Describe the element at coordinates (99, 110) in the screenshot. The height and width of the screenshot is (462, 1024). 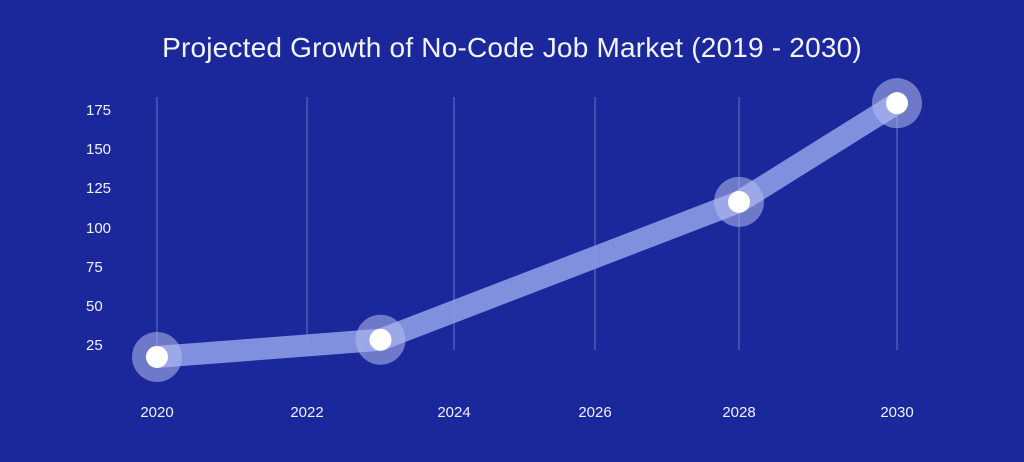
I see `y-tick-label: 175` at that location.